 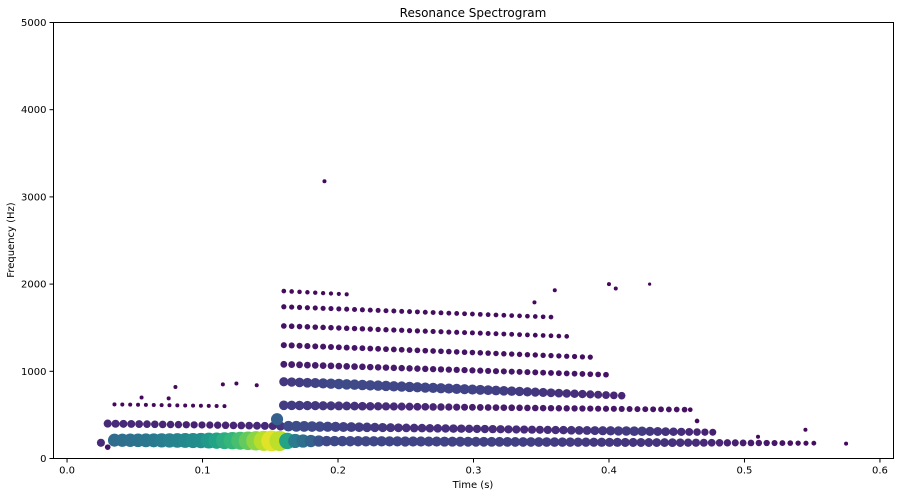 What do you see at coordinates (43, 459) in the screenshot?
I see `y-tick-label: 0` at bounding box center [43, 459].